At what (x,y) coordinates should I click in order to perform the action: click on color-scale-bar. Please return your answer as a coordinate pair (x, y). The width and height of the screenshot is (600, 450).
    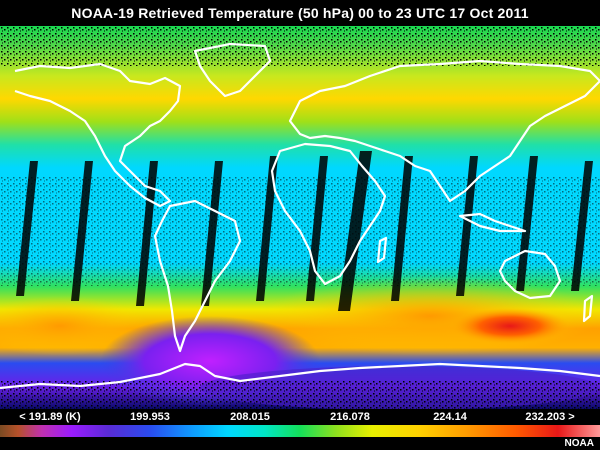
    Looking at the image, I should click on (300, 431).